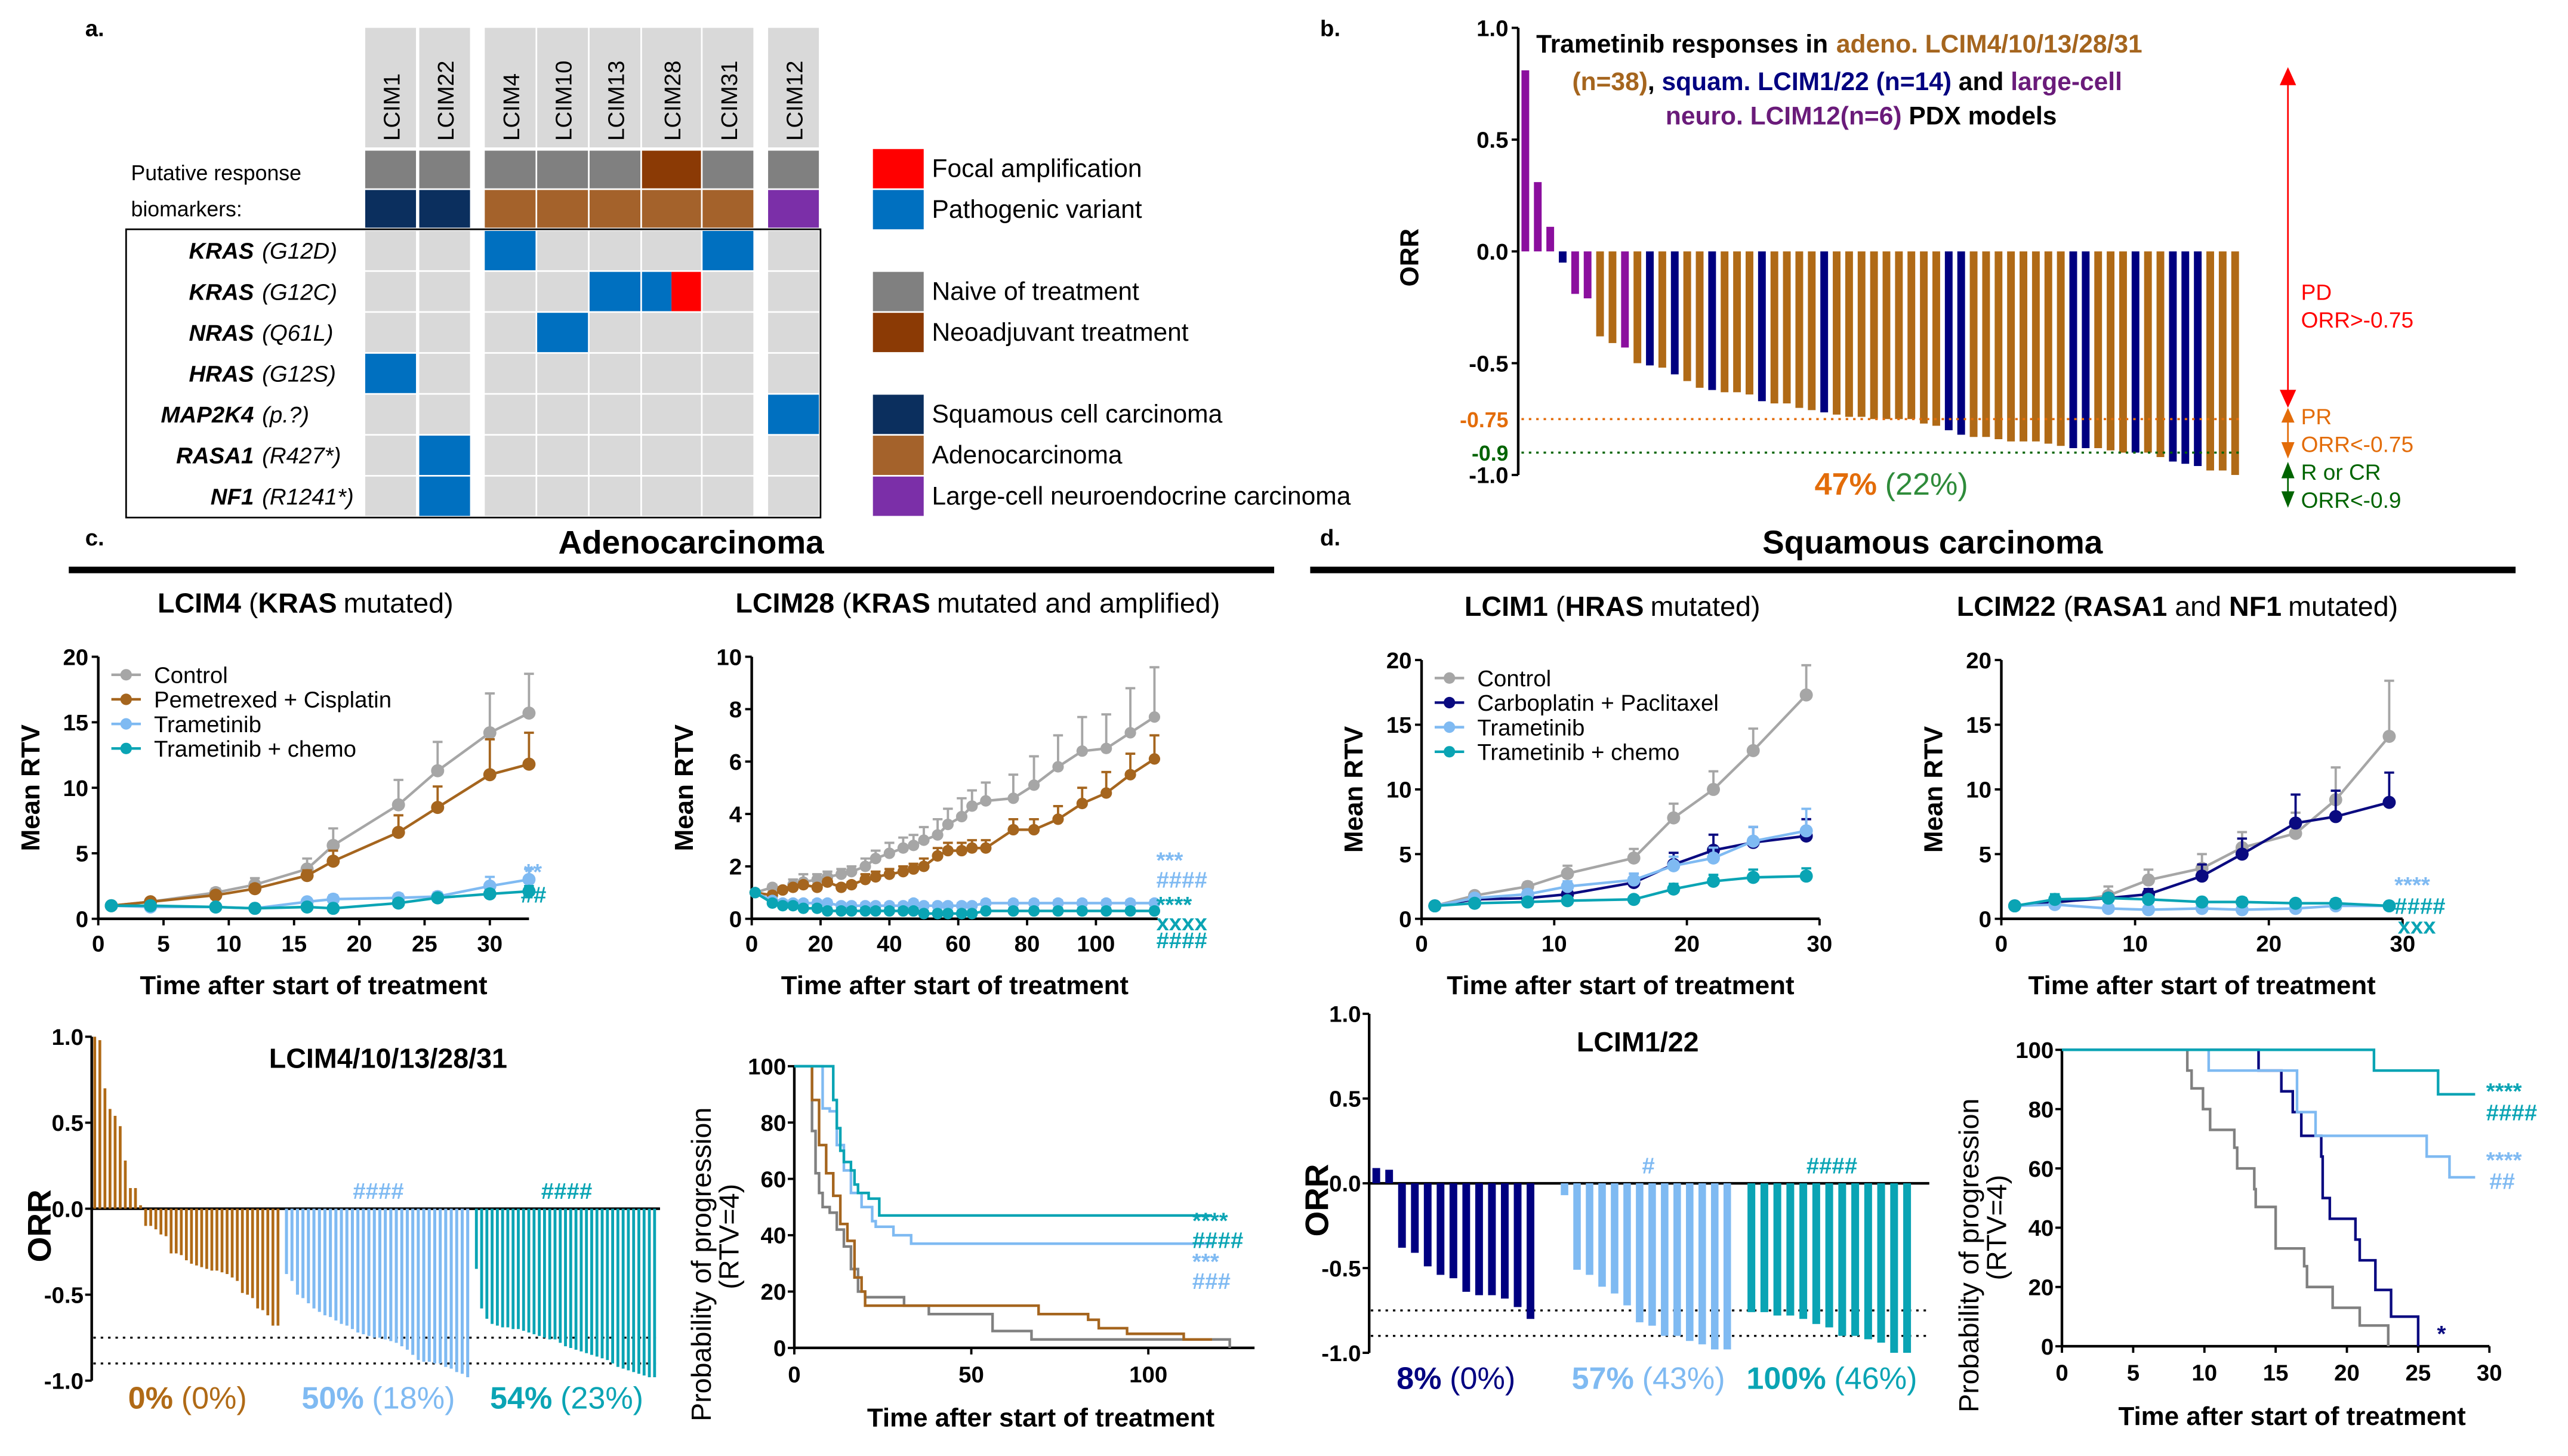 This screenshot has width=2568, height=1456. I want to click on gene-name: KRAS, so click(221, 251).